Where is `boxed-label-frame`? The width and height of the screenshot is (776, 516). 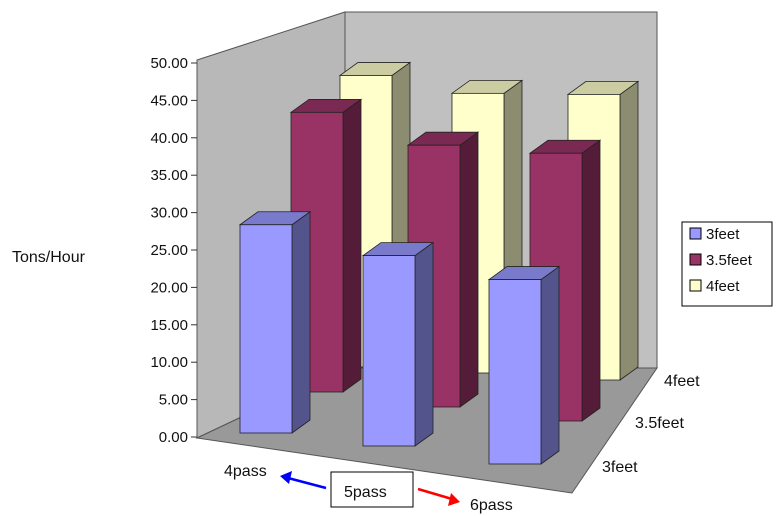
boxed-label-frame is located at coordinates (372, 489).